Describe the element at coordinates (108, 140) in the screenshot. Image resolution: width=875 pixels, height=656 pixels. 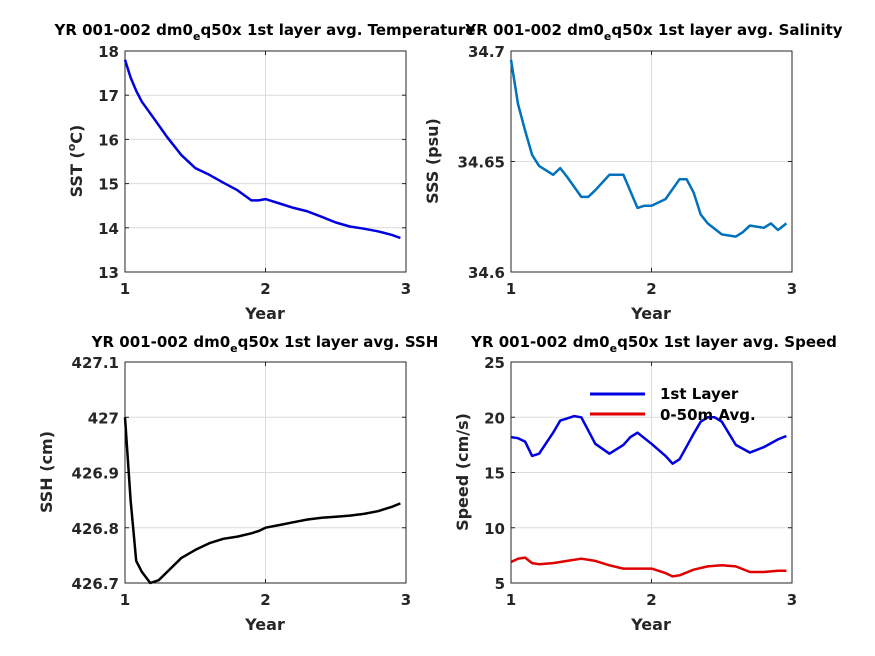
I see `y-tick-label: 16` at that location.